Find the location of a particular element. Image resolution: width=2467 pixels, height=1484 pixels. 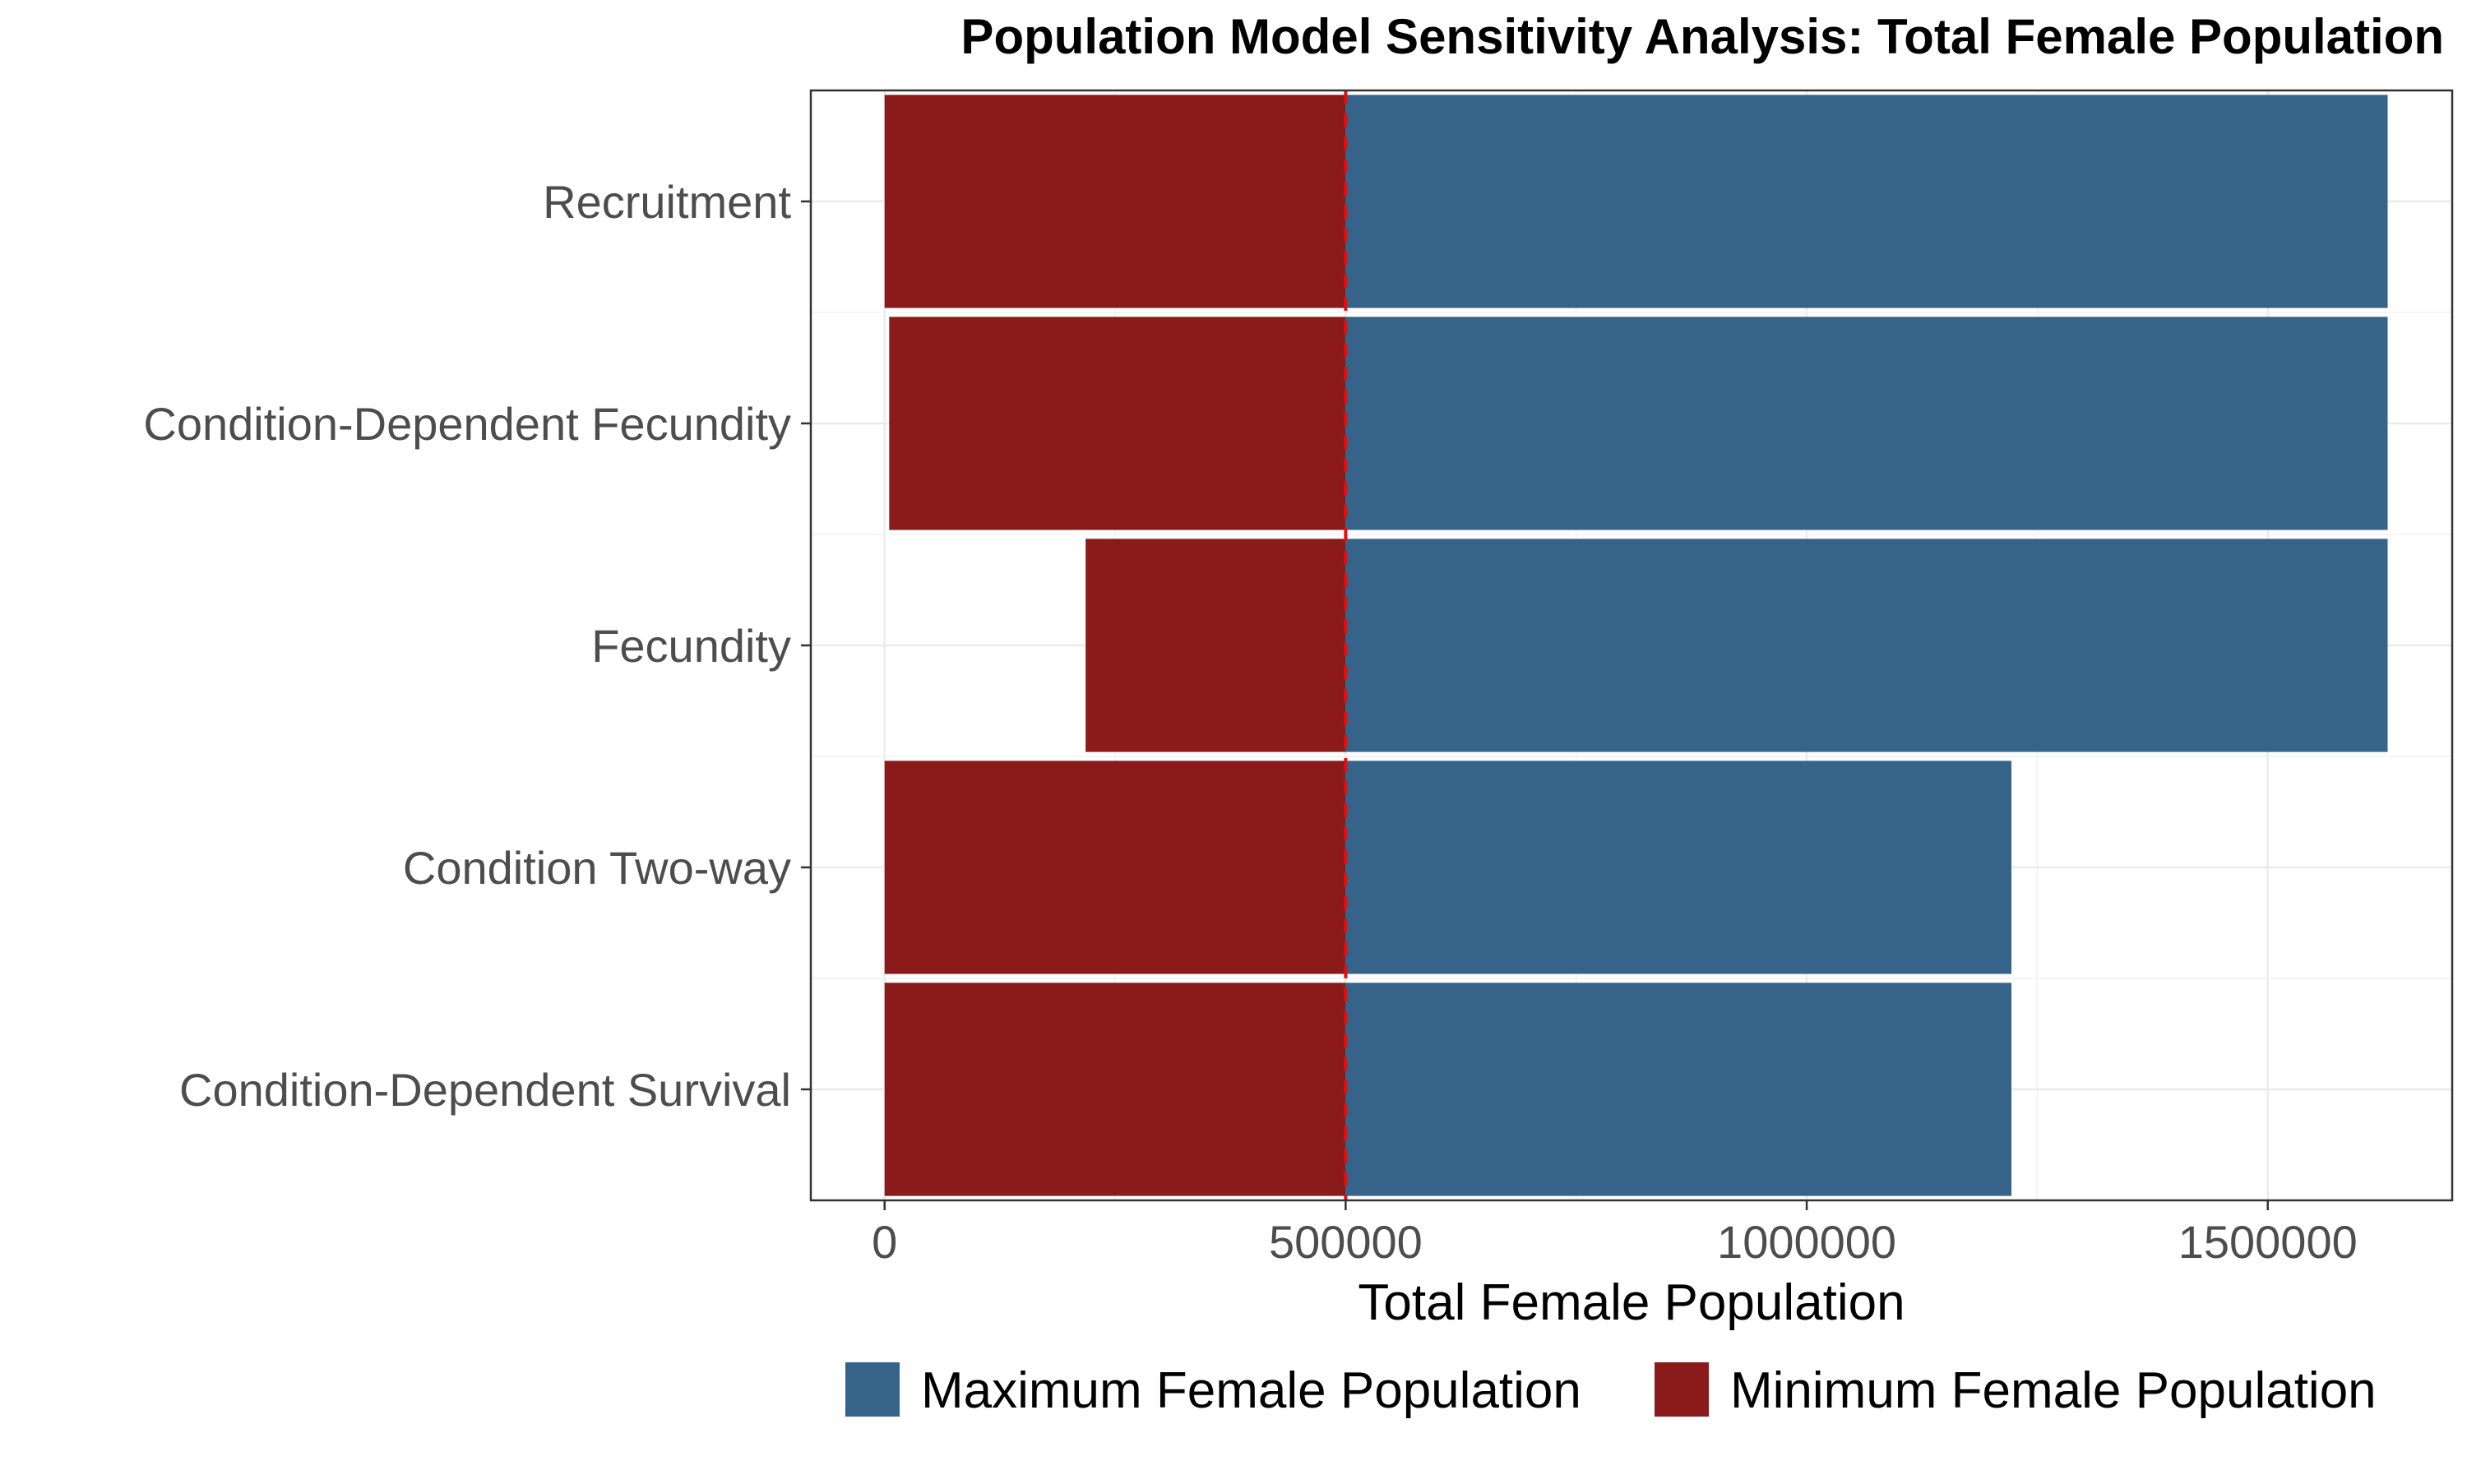

y-tick-label: Condition-Dependent Survival is located at coordinates (485, 1090).